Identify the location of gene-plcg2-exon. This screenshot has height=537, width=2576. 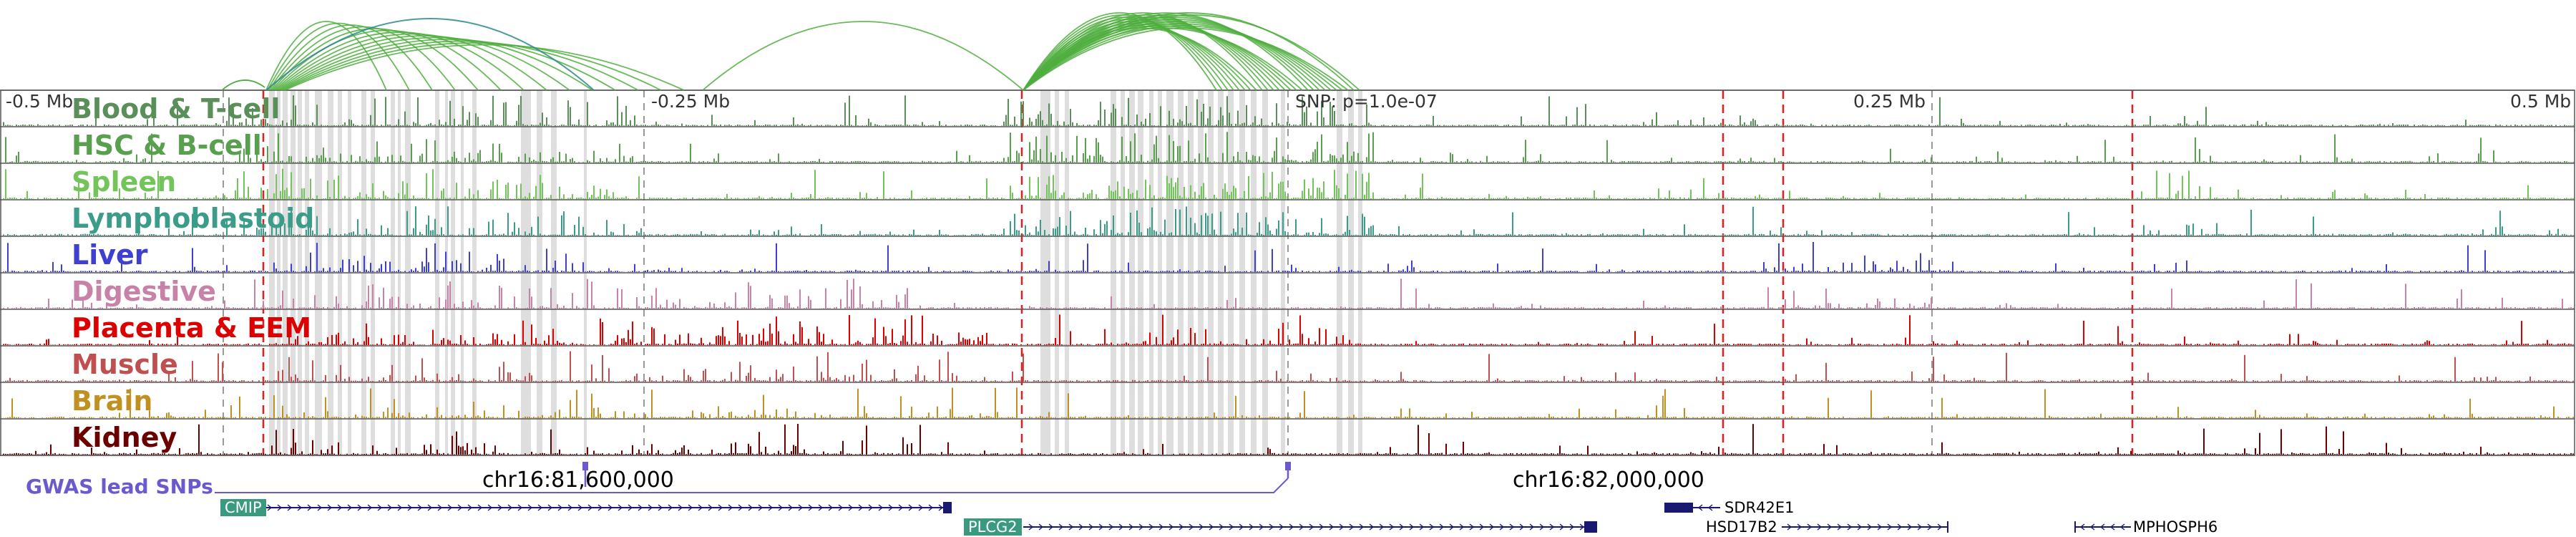
(1590, 527).